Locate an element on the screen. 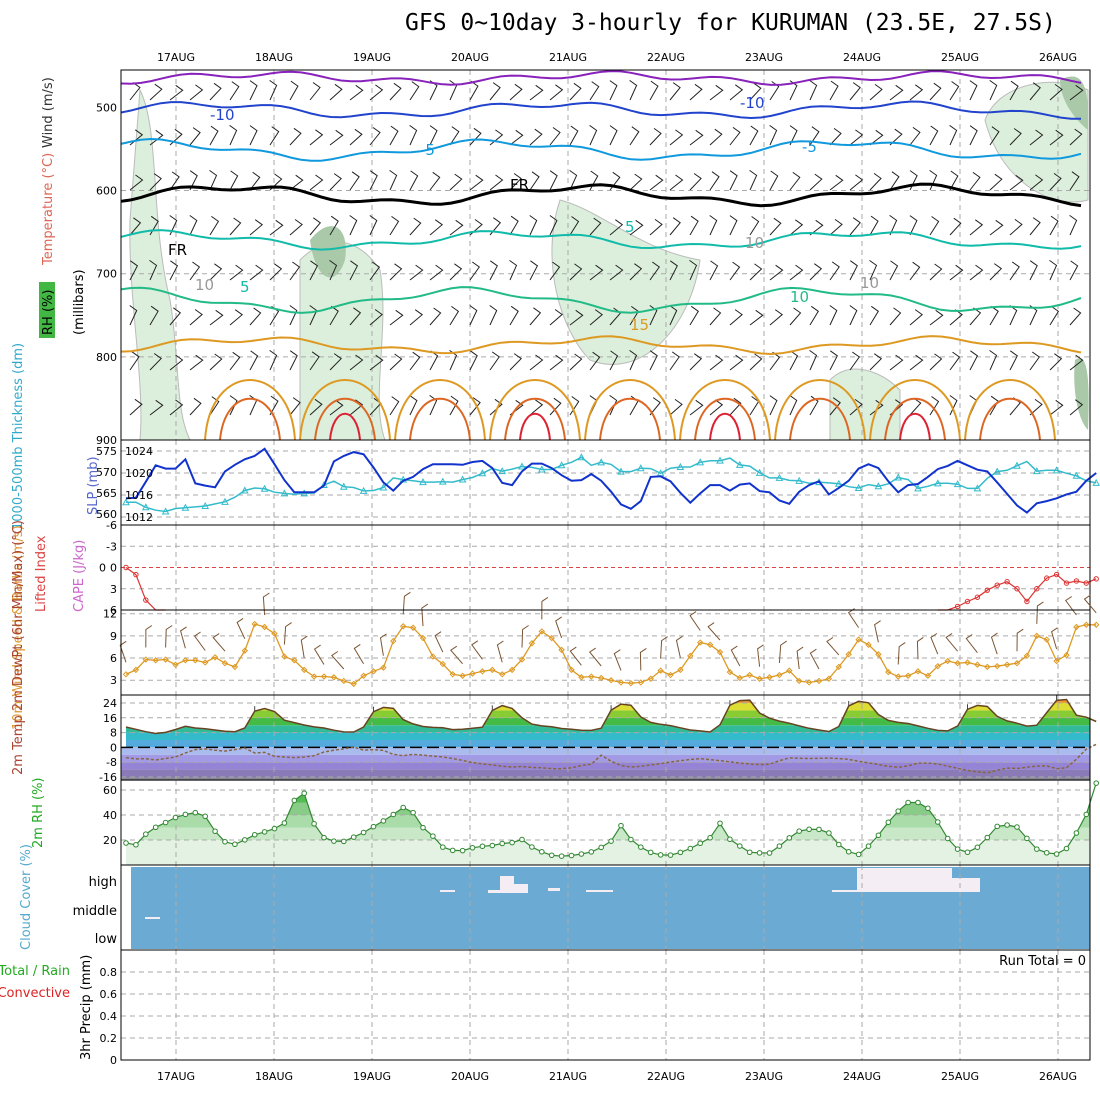  temp-ytick-2: 0 is located at coordinates (113, 747).